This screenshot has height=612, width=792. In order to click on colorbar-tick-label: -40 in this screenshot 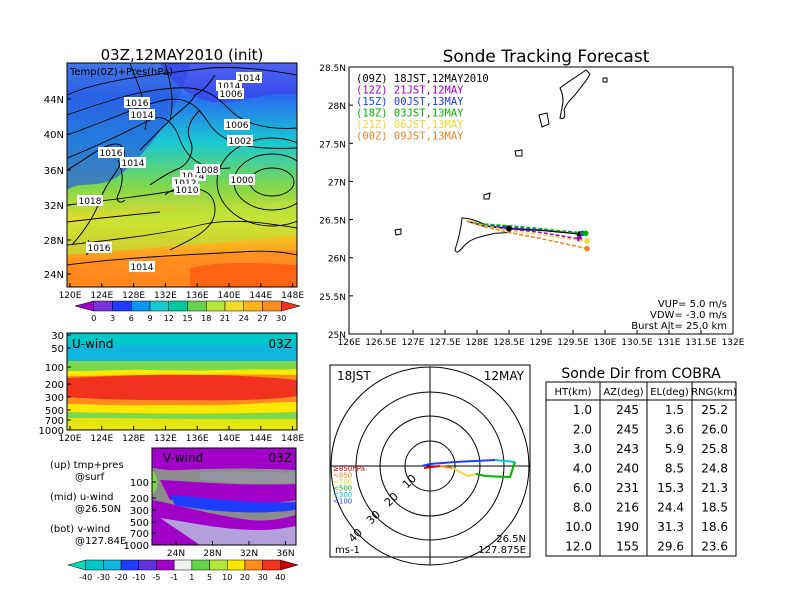, I will do `click(85, 577)`.